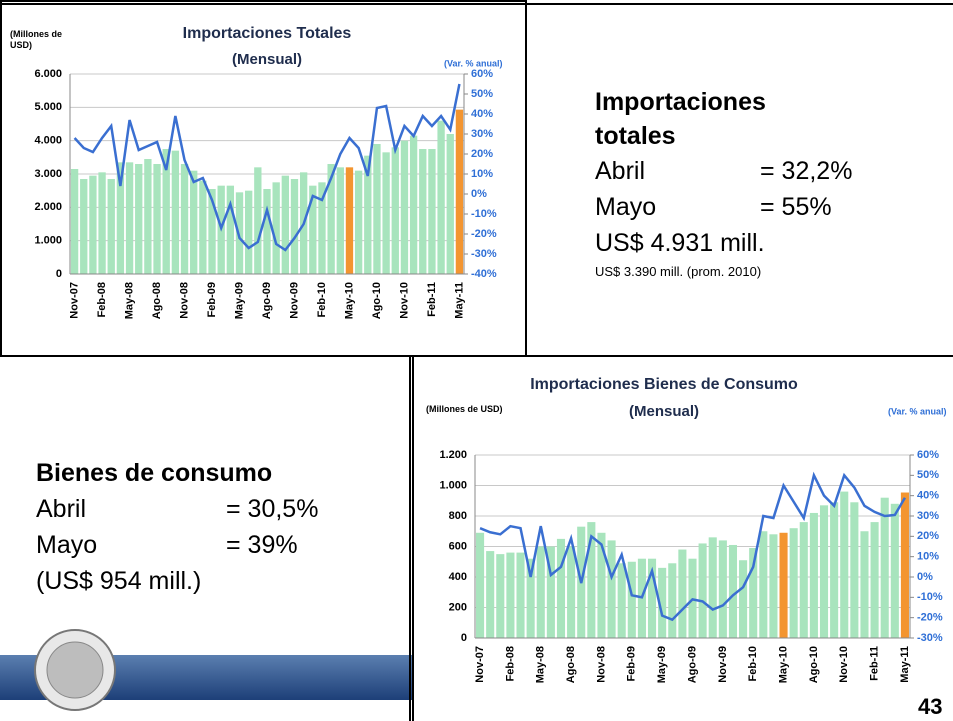  I want to click on x-tick-label: Nov-08, so click(184, 300).